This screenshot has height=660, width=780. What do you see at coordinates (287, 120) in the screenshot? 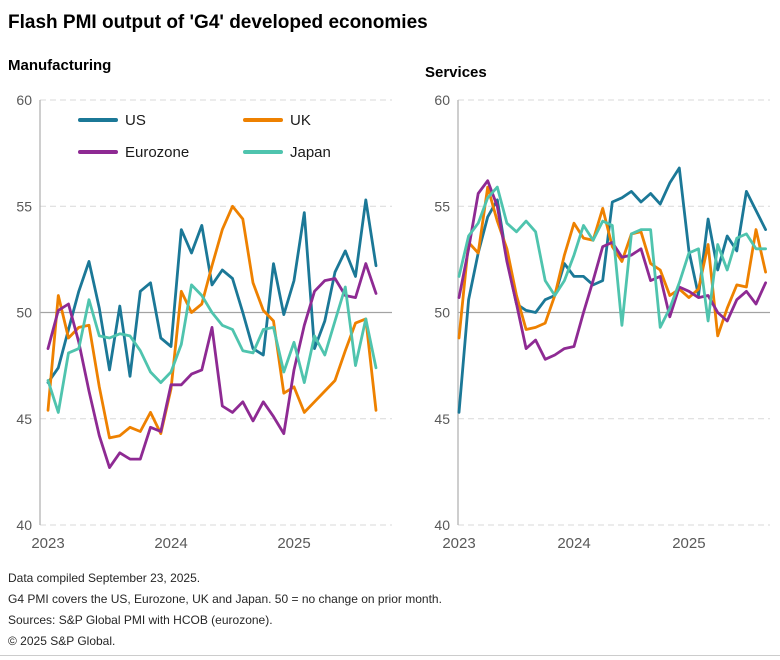
I see `legend-item-uk: UK` at bounding box center [287, 120].